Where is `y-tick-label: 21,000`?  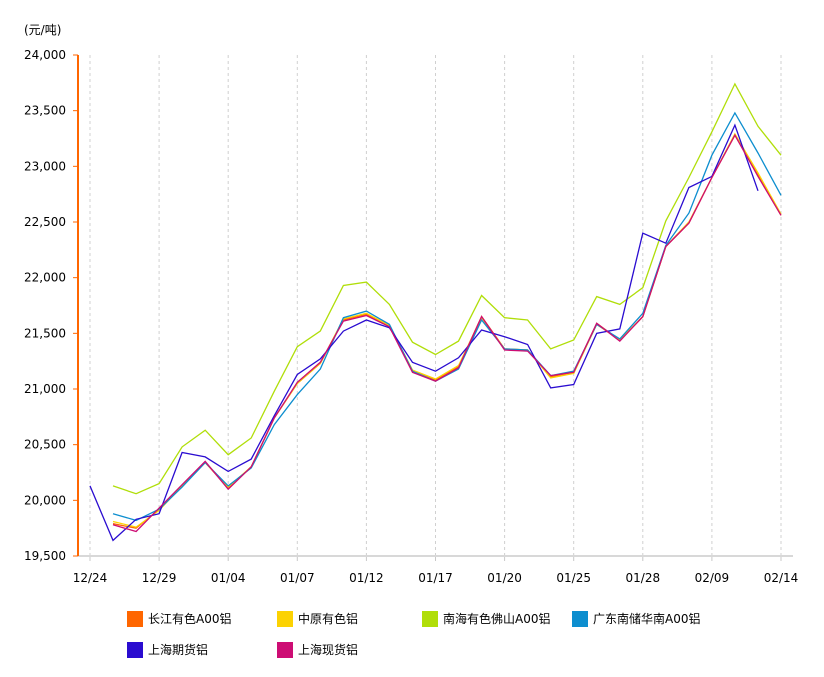
y-tick-label: 21,000 is located at coordinates (45, 389).